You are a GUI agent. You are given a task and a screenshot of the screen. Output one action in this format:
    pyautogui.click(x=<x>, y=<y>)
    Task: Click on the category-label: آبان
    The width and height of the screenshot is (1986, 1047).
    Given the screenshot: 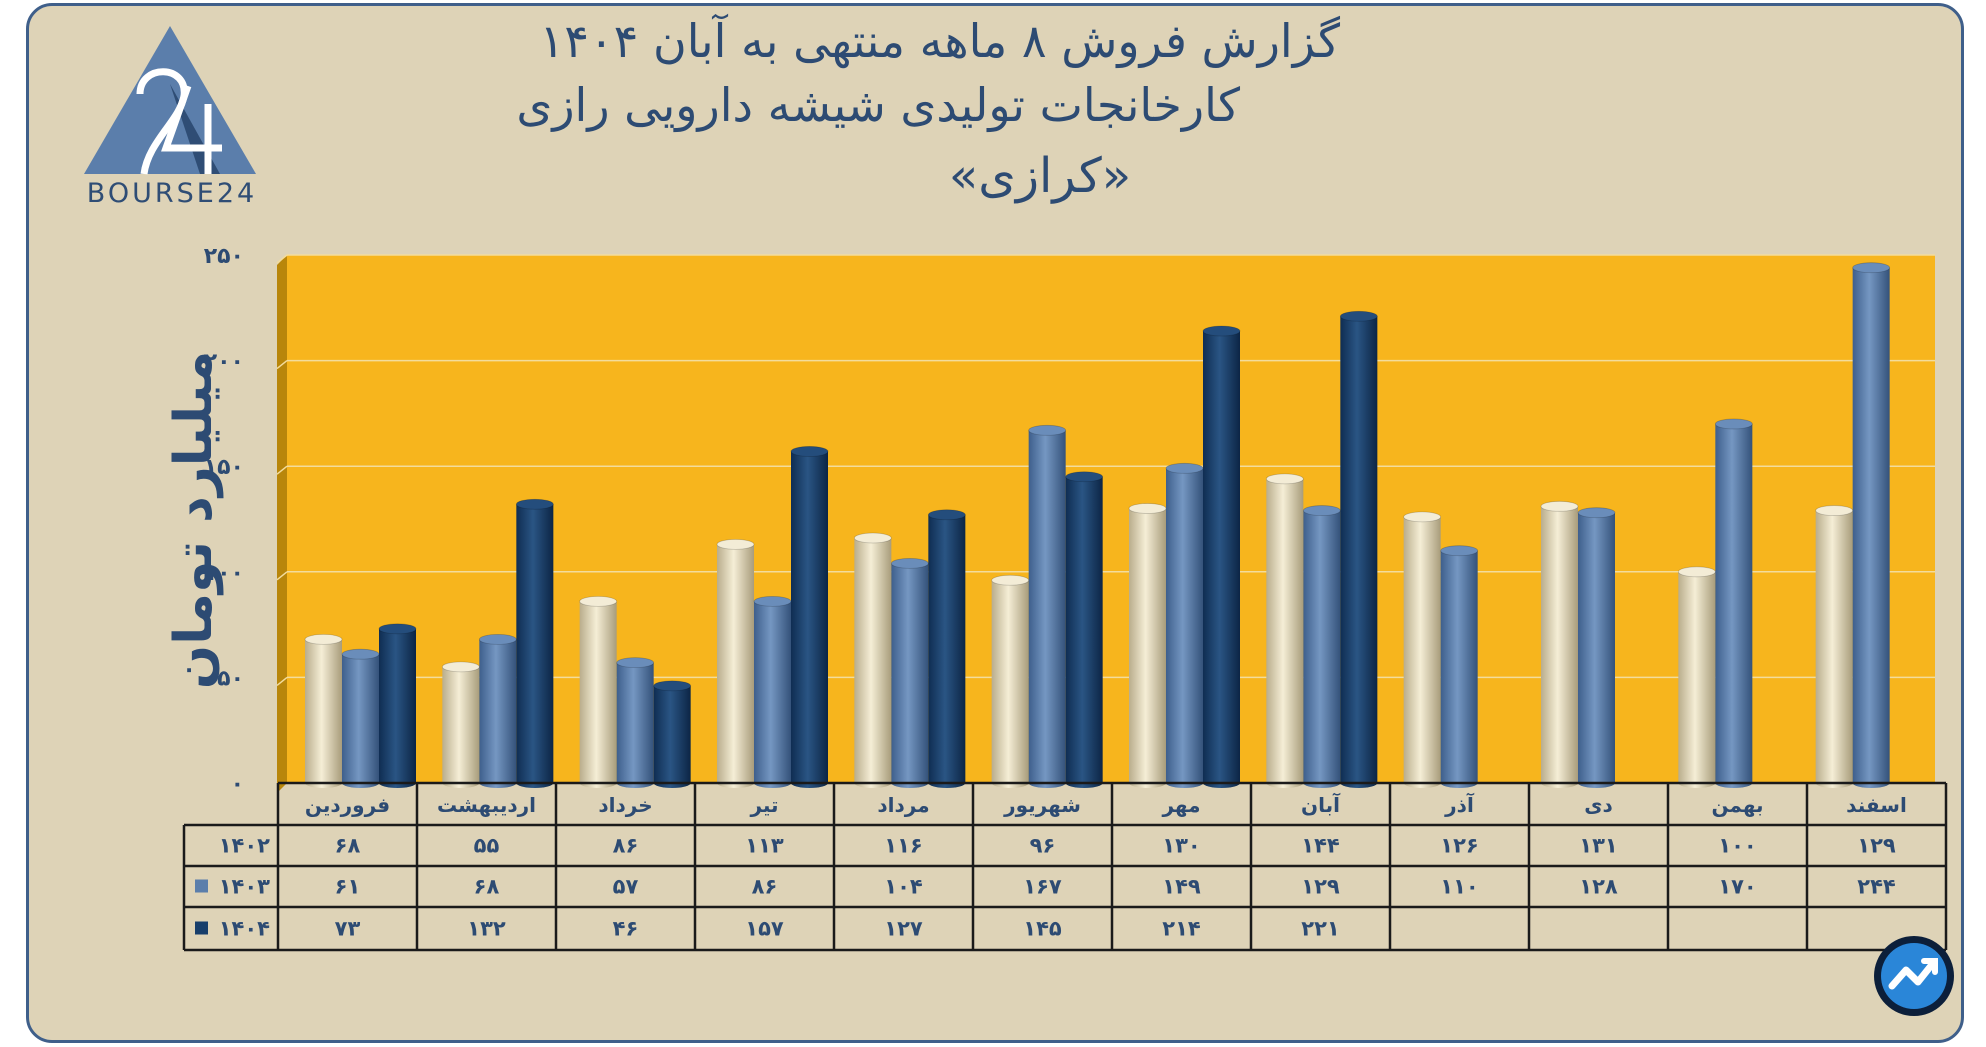 What is the action you would take?
    pyautogui.click(x=1321, y=804)
    